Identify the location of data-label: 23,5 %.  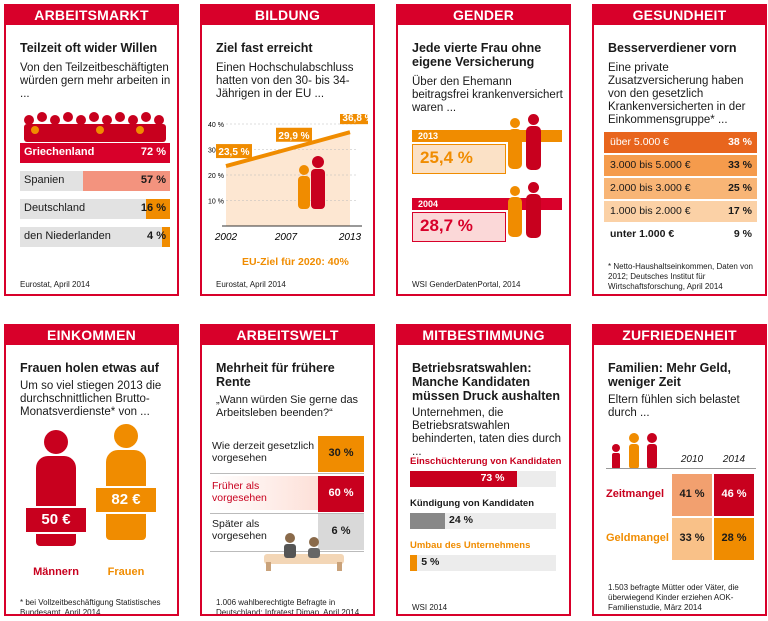
(233, 152).